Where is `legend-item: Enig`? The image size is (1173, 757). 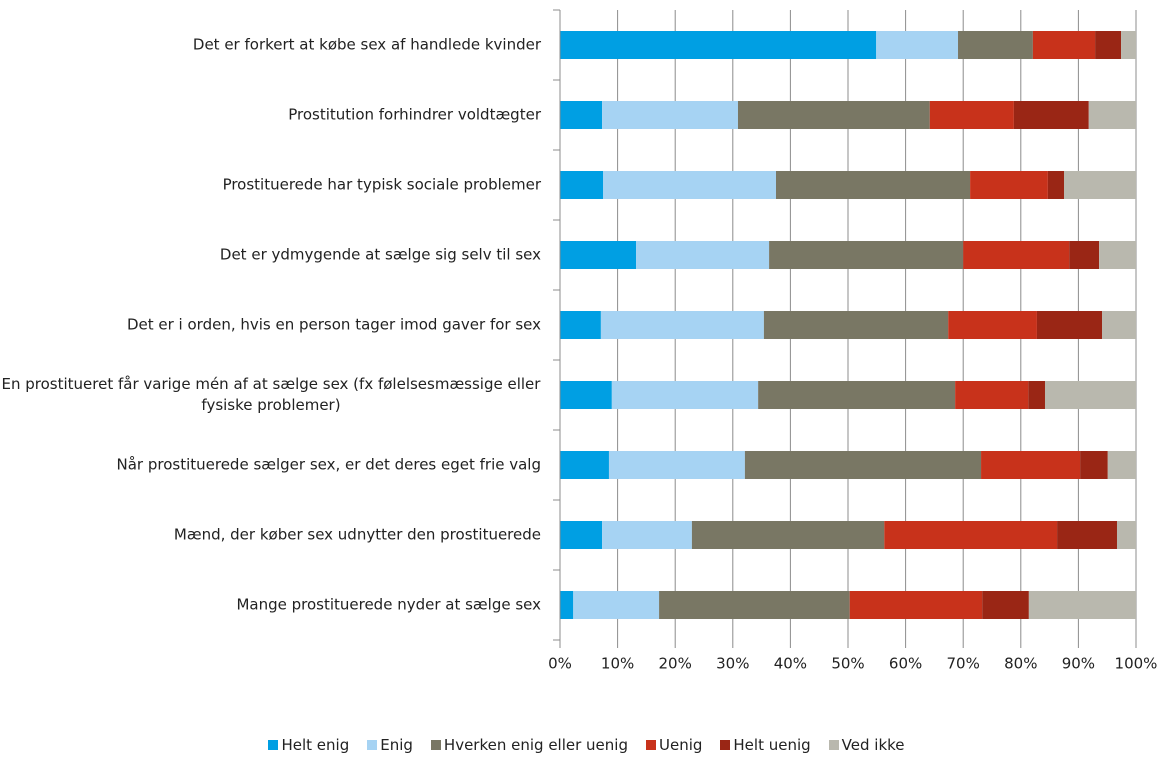
legend-item: Enig is located at coordinates (390, 745).